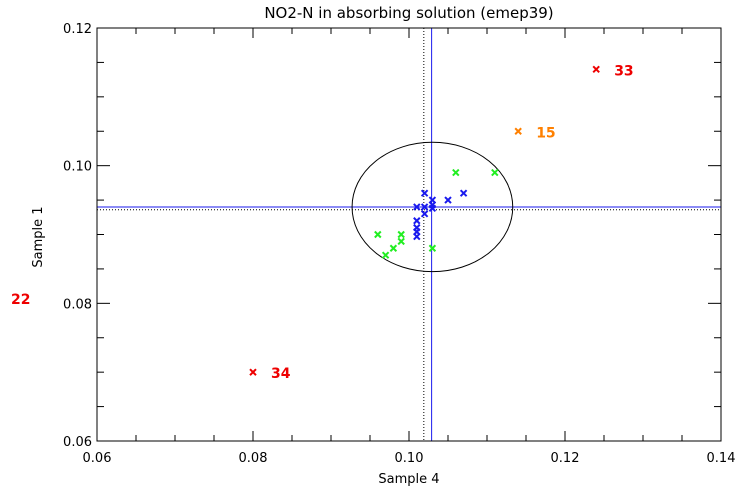 The width and height of the screenshot is (750, 500). I want to click on confidence-ellipse, so click(432, 207).